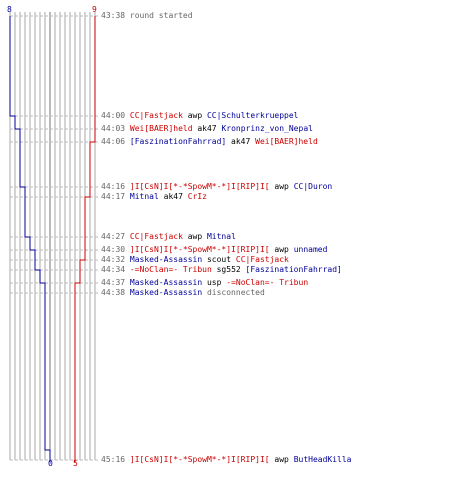  I want to click on event-time: 44:37, so click(115, 282).